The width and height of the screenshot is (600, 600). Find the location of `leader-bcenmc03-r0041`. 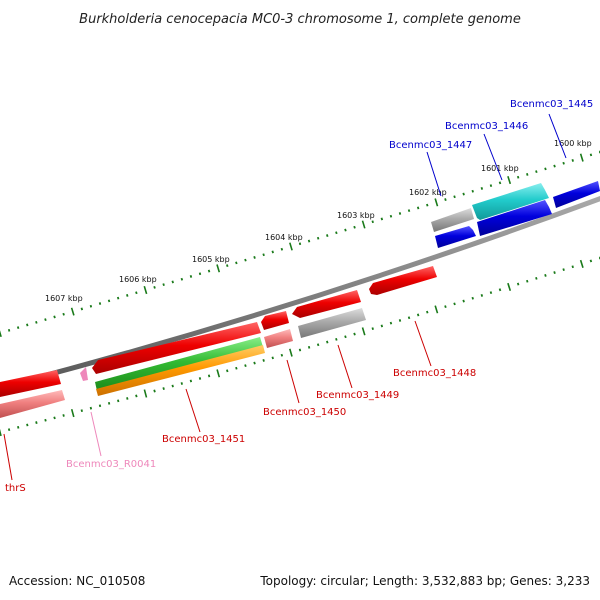

leader-bcenmc03-r0041 is located at coordinates (96, 434).